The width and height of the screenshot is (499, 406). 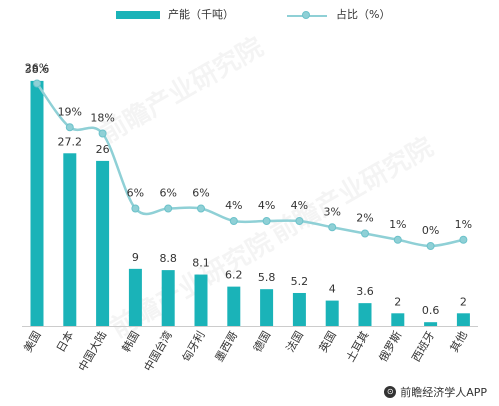 What do you see at coordinates (261, 342) in the screenshot?
I see `x-tick-label: 德国` at bounding box center [261, 342].